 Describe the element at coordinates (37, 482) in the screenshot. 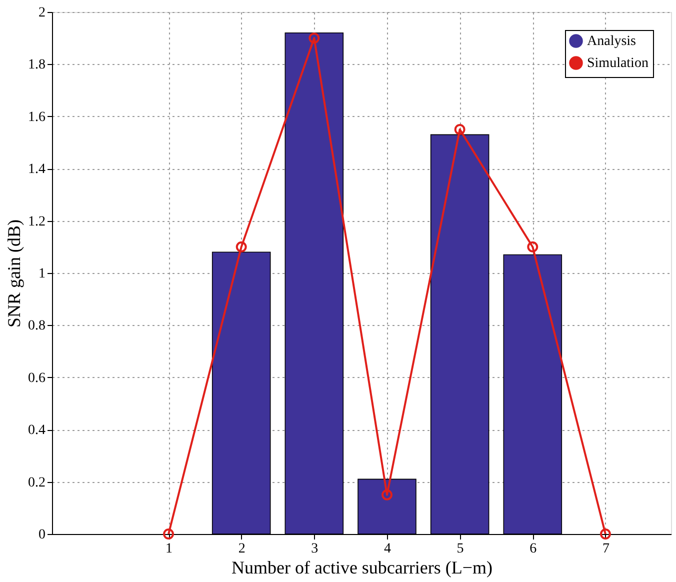

I see `y-tick-label: 0.2` at that location.